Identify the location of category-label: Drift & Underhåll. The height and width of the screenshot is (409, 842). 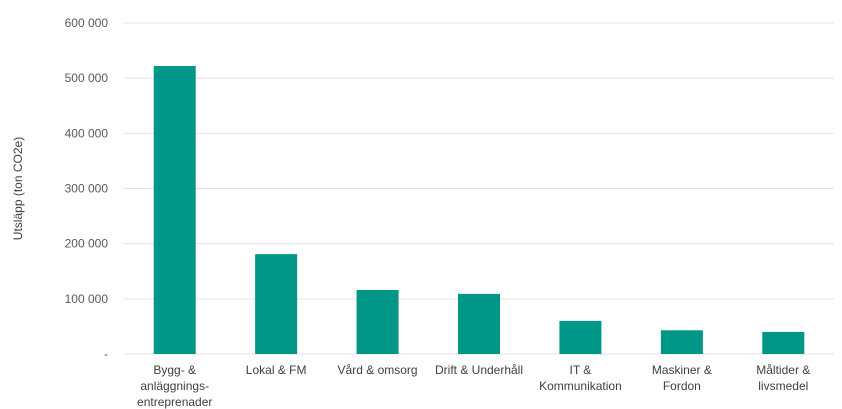
(479, 370).